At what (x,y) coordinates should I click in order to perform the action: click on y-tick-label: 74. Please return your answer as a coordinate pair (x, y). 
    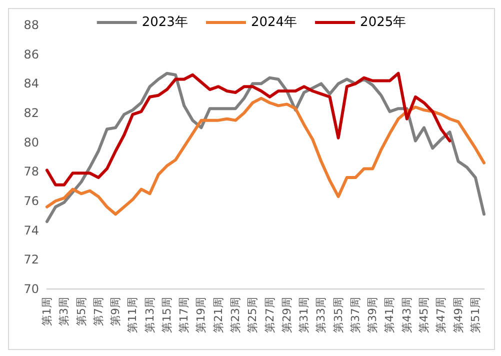
    Looking at the image, I should click on (31, 230).